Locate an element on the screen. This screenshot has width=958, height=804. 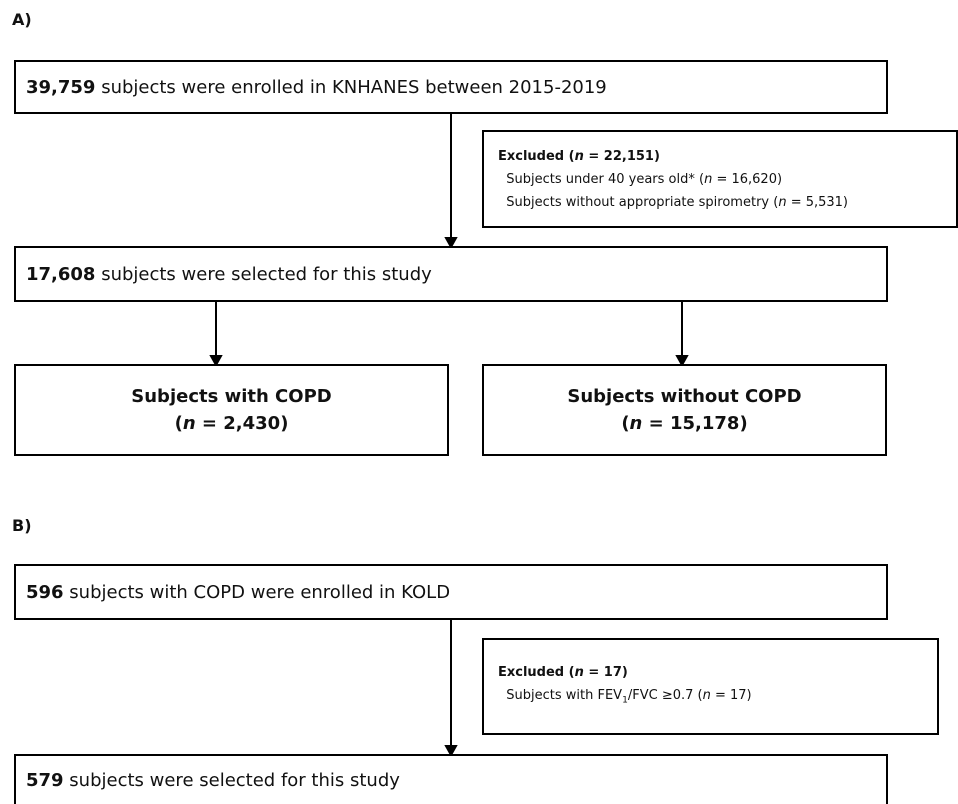
text-line: (n = 15,178) is located at coordinates (684, 423).